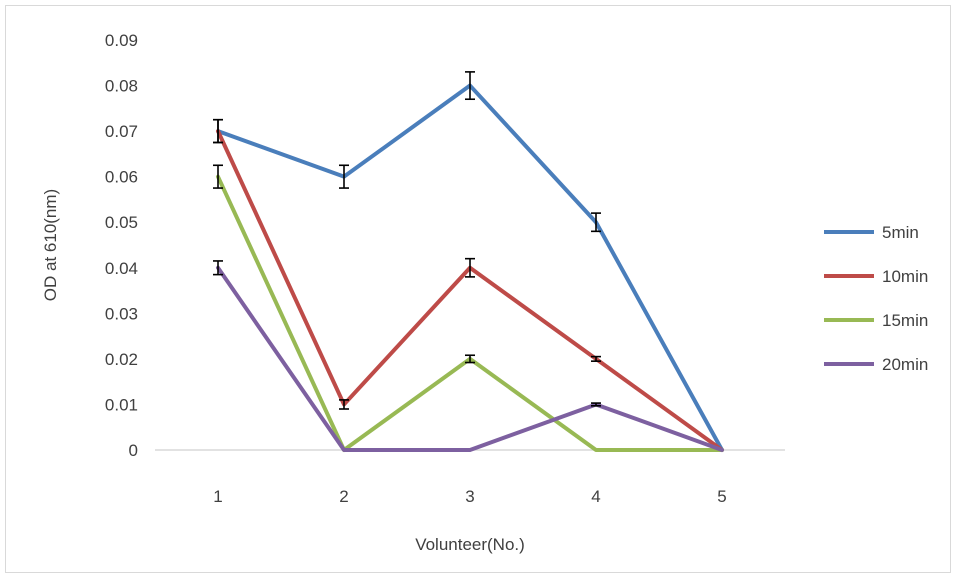 The image size is (957, 580). I want to click on y-tick-label: 0.02, so click(121, 359).